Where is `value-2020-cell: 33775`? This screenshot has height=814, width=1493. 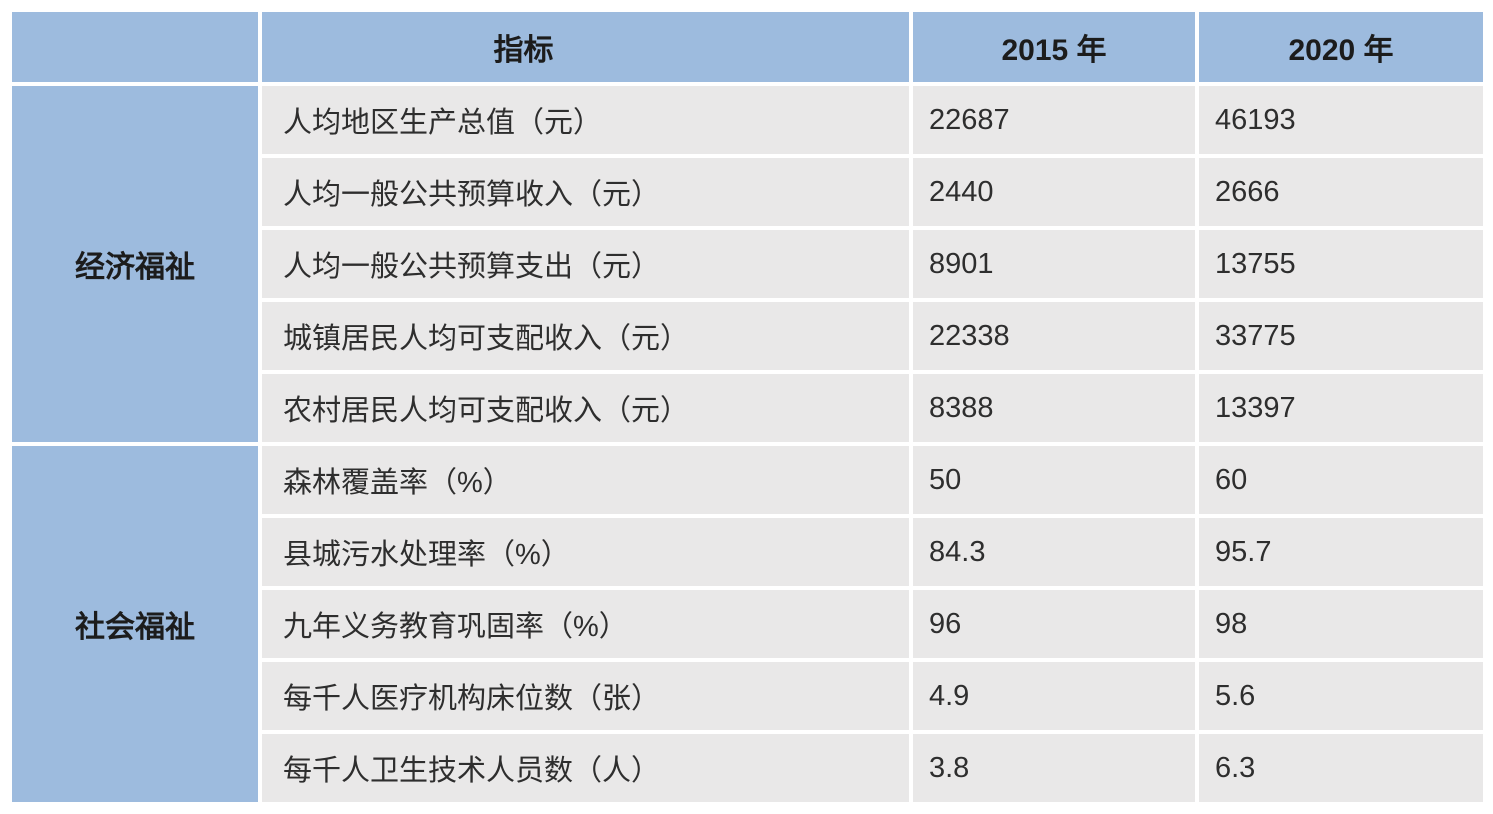 value-2020-cell: 33775 is located at coordinates (1341, 336).